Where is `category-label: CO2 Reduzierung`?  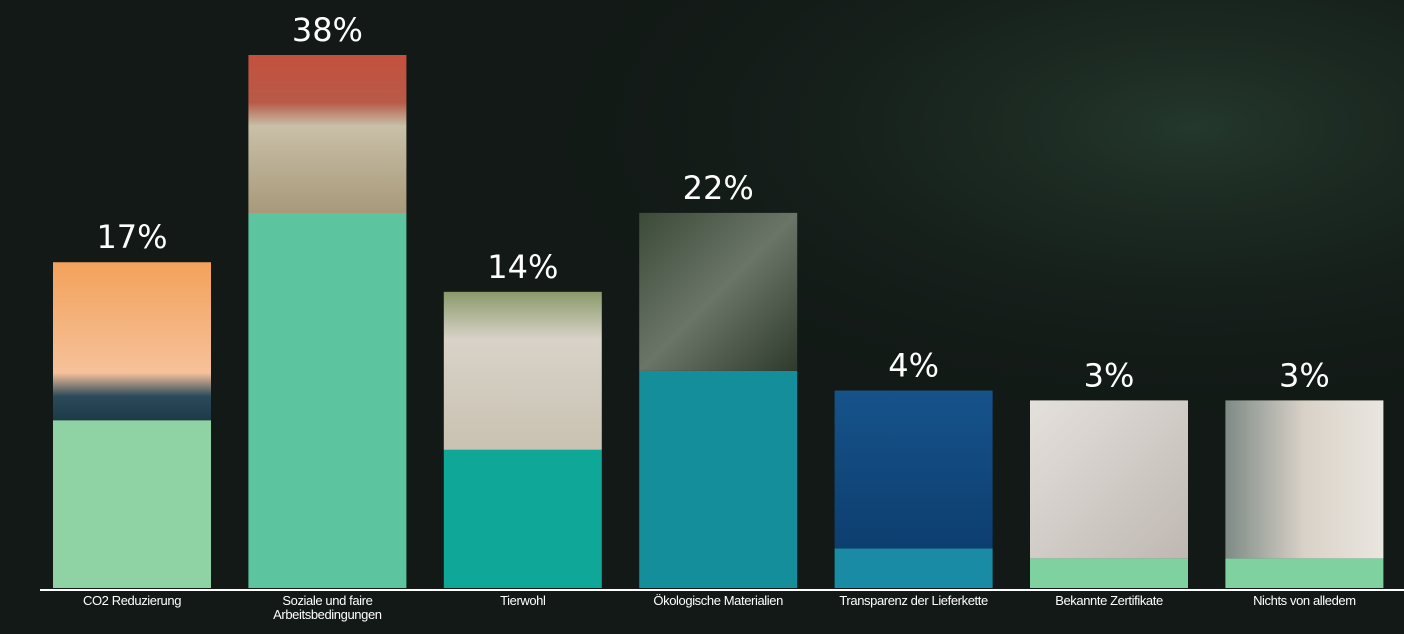 category-label: CO2 Reduzierung is located at coordinates (132, 600).